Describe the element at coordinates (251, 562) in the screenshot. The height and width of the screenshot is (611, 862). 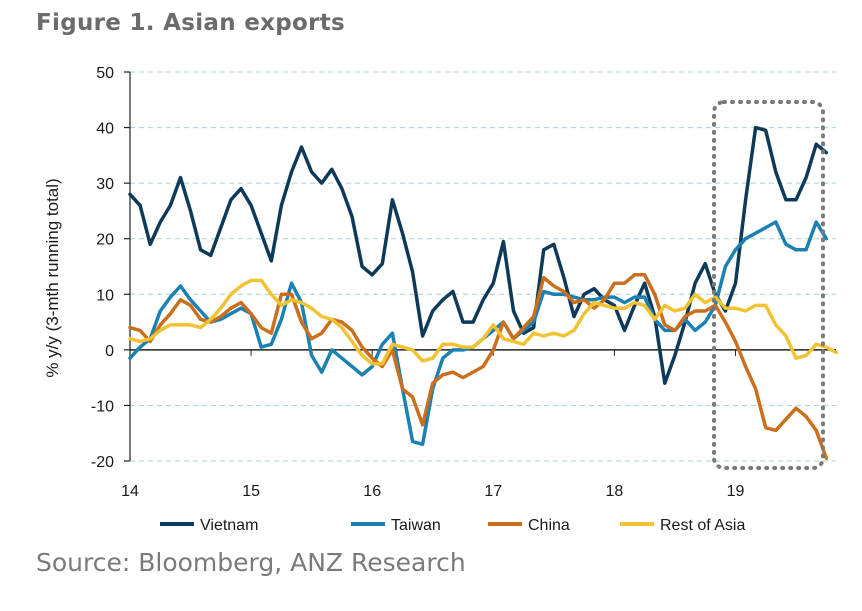
I see `source-note: Source: Bloomberg, ANZ Research` at that location.